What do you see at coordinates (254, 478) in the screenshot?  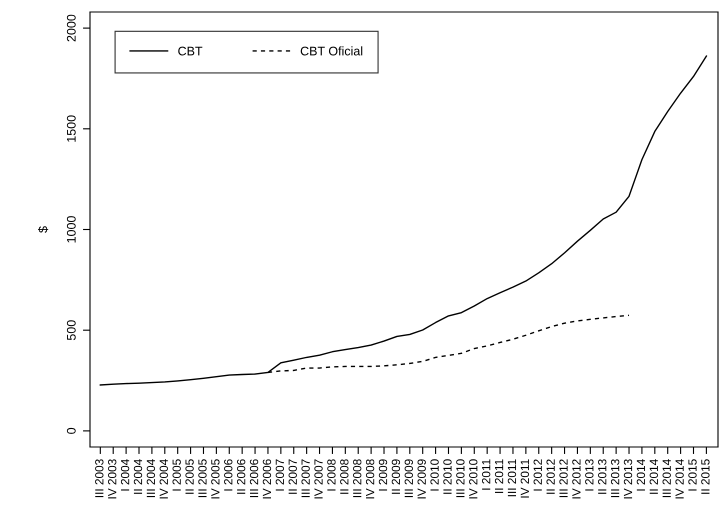 I see `x-tick-label: III 2006` at bounding box center [254, 478].